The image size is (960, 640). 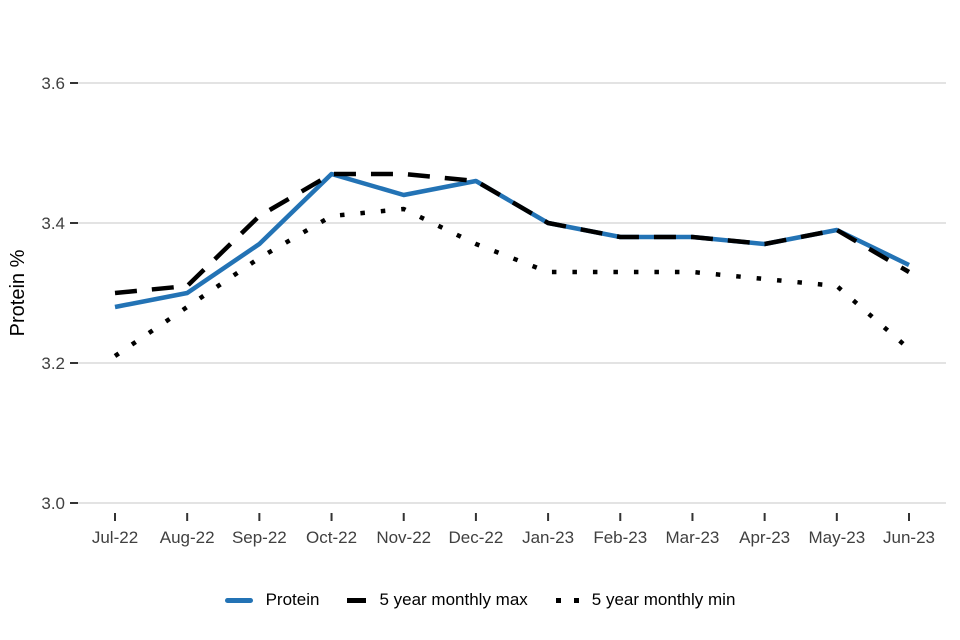 I want to click on protein-line-swatch, so click(x=238, y=600).